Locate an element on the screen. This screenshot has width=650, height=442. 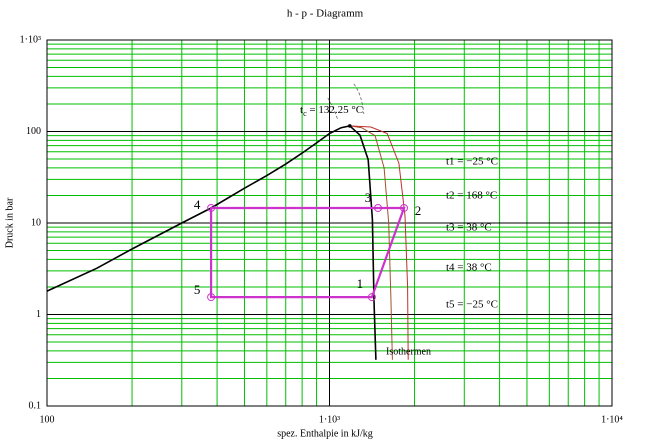
cycle-point-label: 1 is located at coordinates (360, 283).